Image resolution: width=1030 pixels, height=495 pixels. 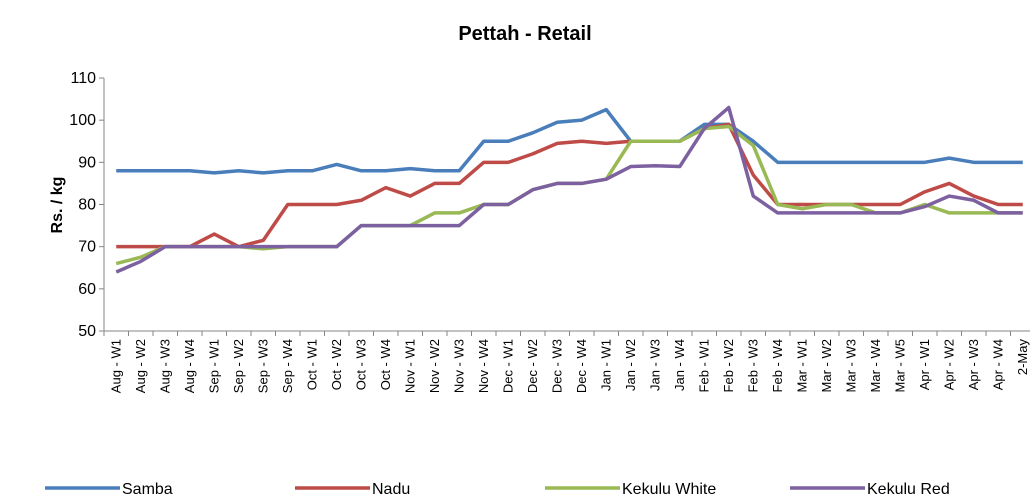 What do you see at coordinates (556, 366) in the screenshot?
I see `x-tick-label: Dec - W3` at bounding box center [556, 366].